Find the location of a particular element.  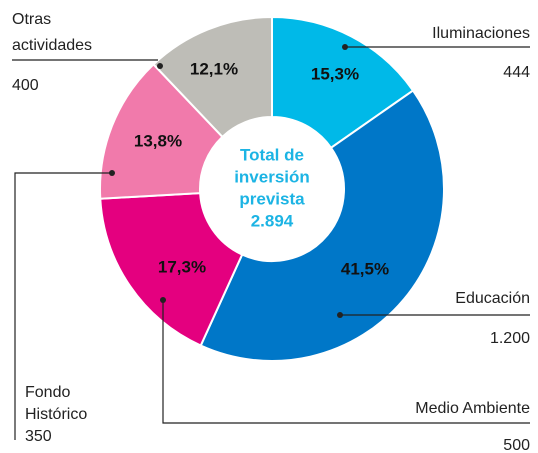

percentage-label: 17,3% is located at coordinates (182, 266).